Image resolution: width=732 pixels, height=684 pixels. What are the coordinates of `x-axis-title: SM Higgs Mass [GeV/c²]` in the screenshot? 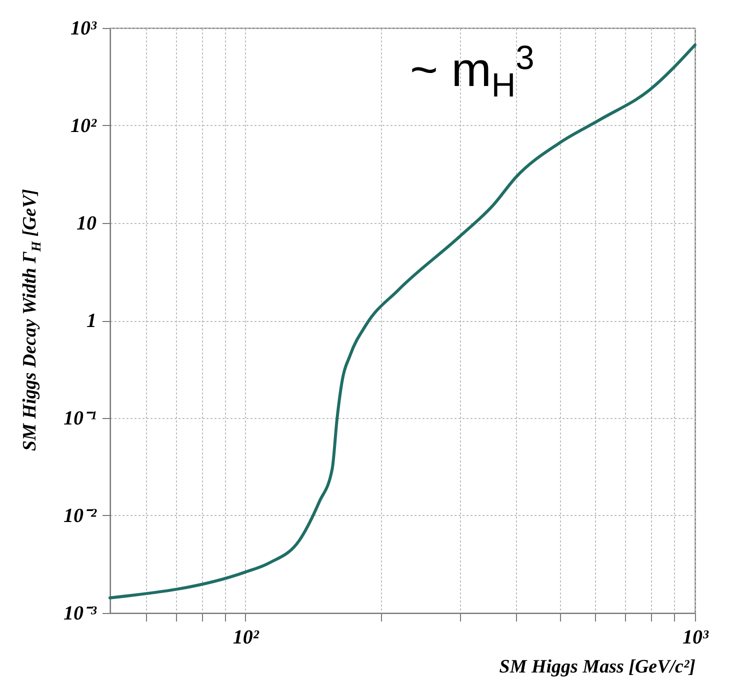 It's located at (597, 667).